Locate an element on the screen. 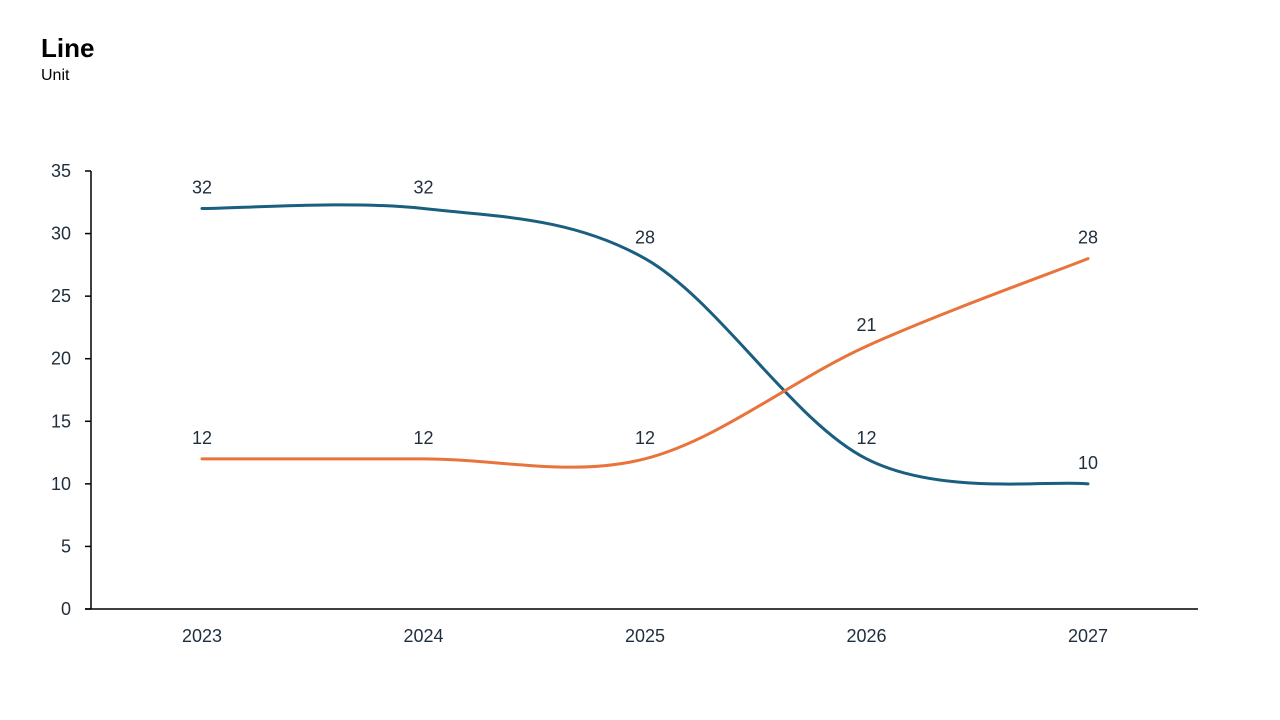 Image resolution: width=1280 pixels, height=720 pixels. x-tick-label: 2027 is located at coordinates (1088, 636).